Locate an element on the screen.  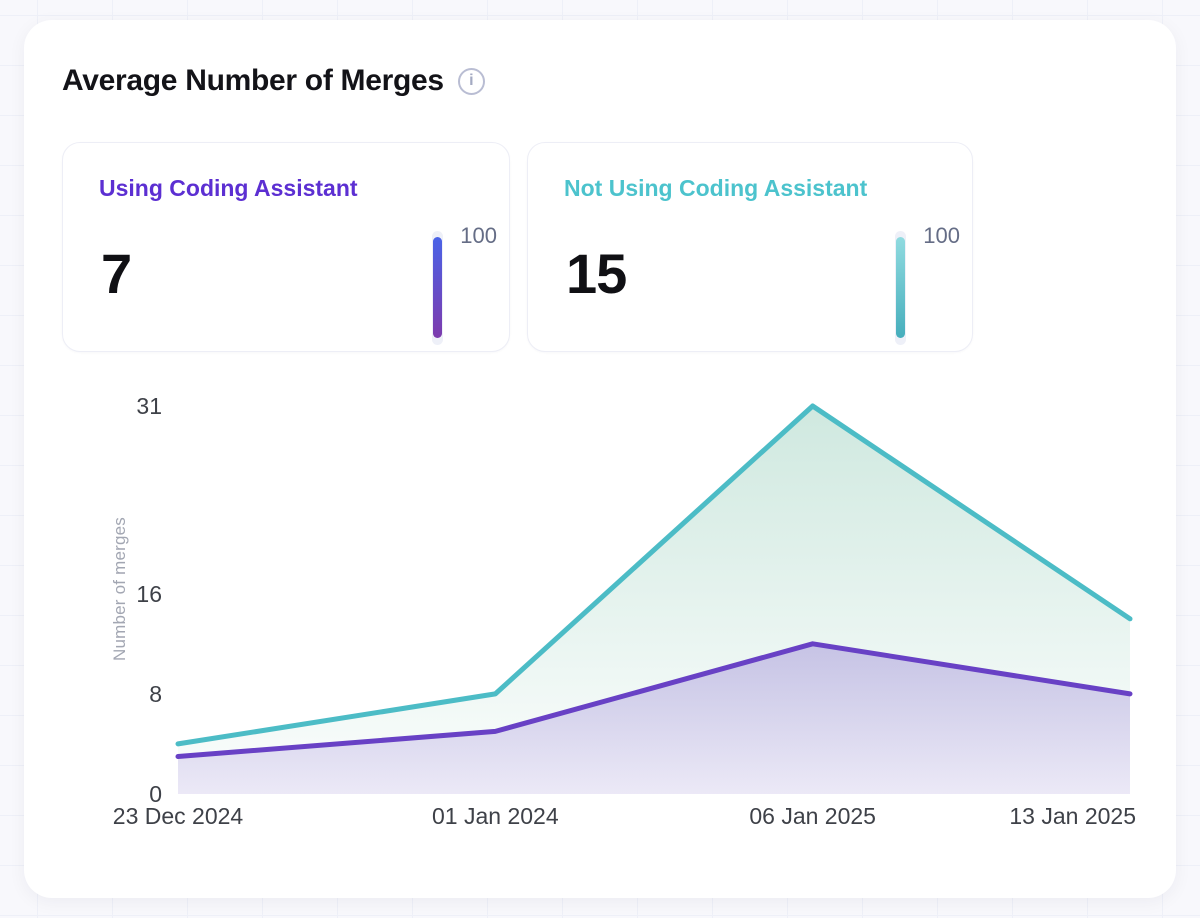
area-fill-using-assistant is located at coordinates (654, 718).